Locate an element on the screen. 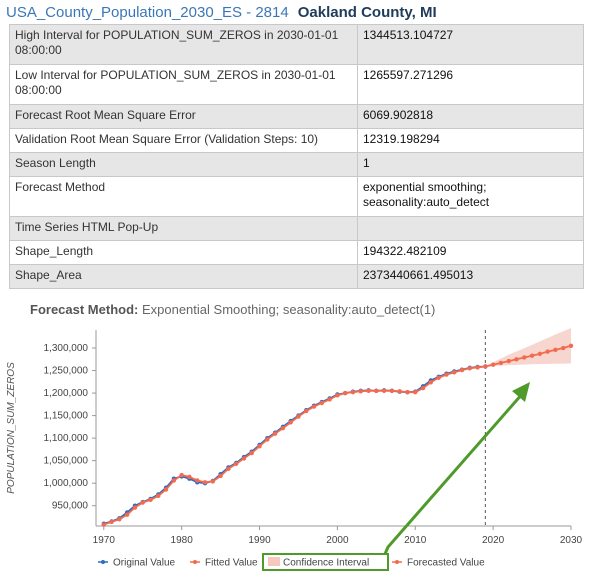 Image resolution: width=599 pixels, height=572 pixels. attribute-key: Shape_Area is located at coordinates (183, 276).